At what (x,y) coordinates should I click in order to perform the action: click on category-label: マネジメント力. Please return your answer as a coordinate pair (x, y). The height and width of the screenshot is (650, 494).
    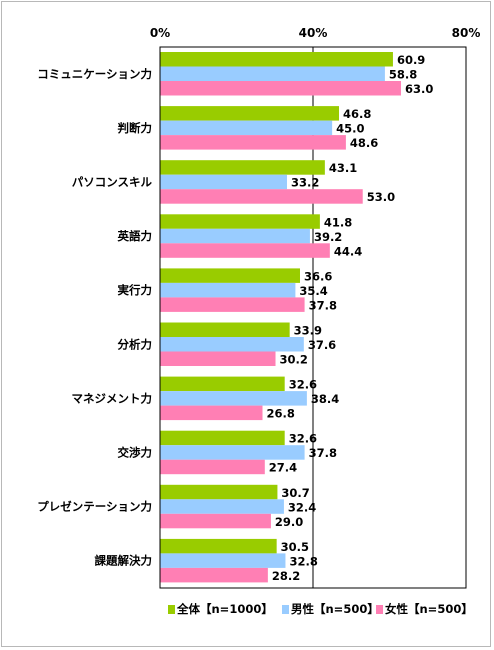
    Looking at the image, I should click on (112, 398).